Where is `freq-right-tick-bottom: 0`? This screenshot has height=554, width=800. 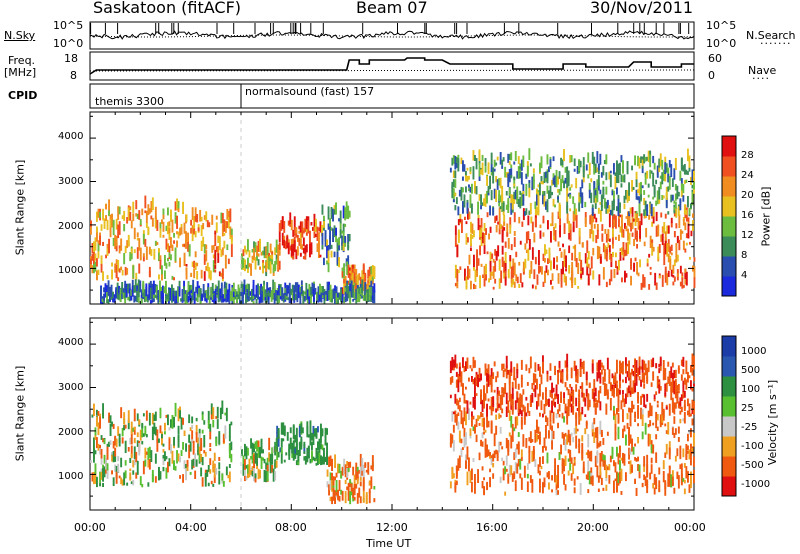
freq-right-tick-bottom: 0 is located at coordinates (711, 75).